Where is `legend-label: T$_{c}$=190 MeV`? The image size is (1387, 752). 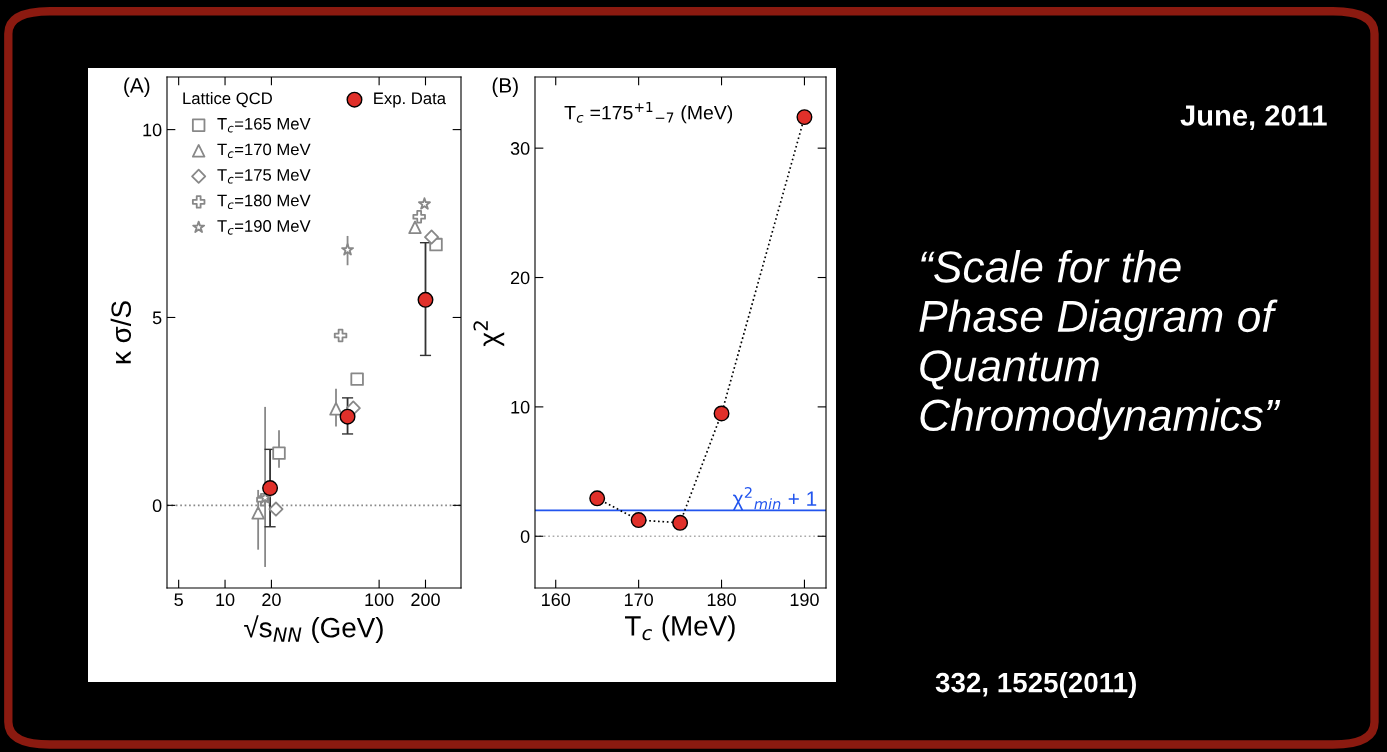 legend-label: T$_{c}$=190 MeV is located at coordinates (264, 227).